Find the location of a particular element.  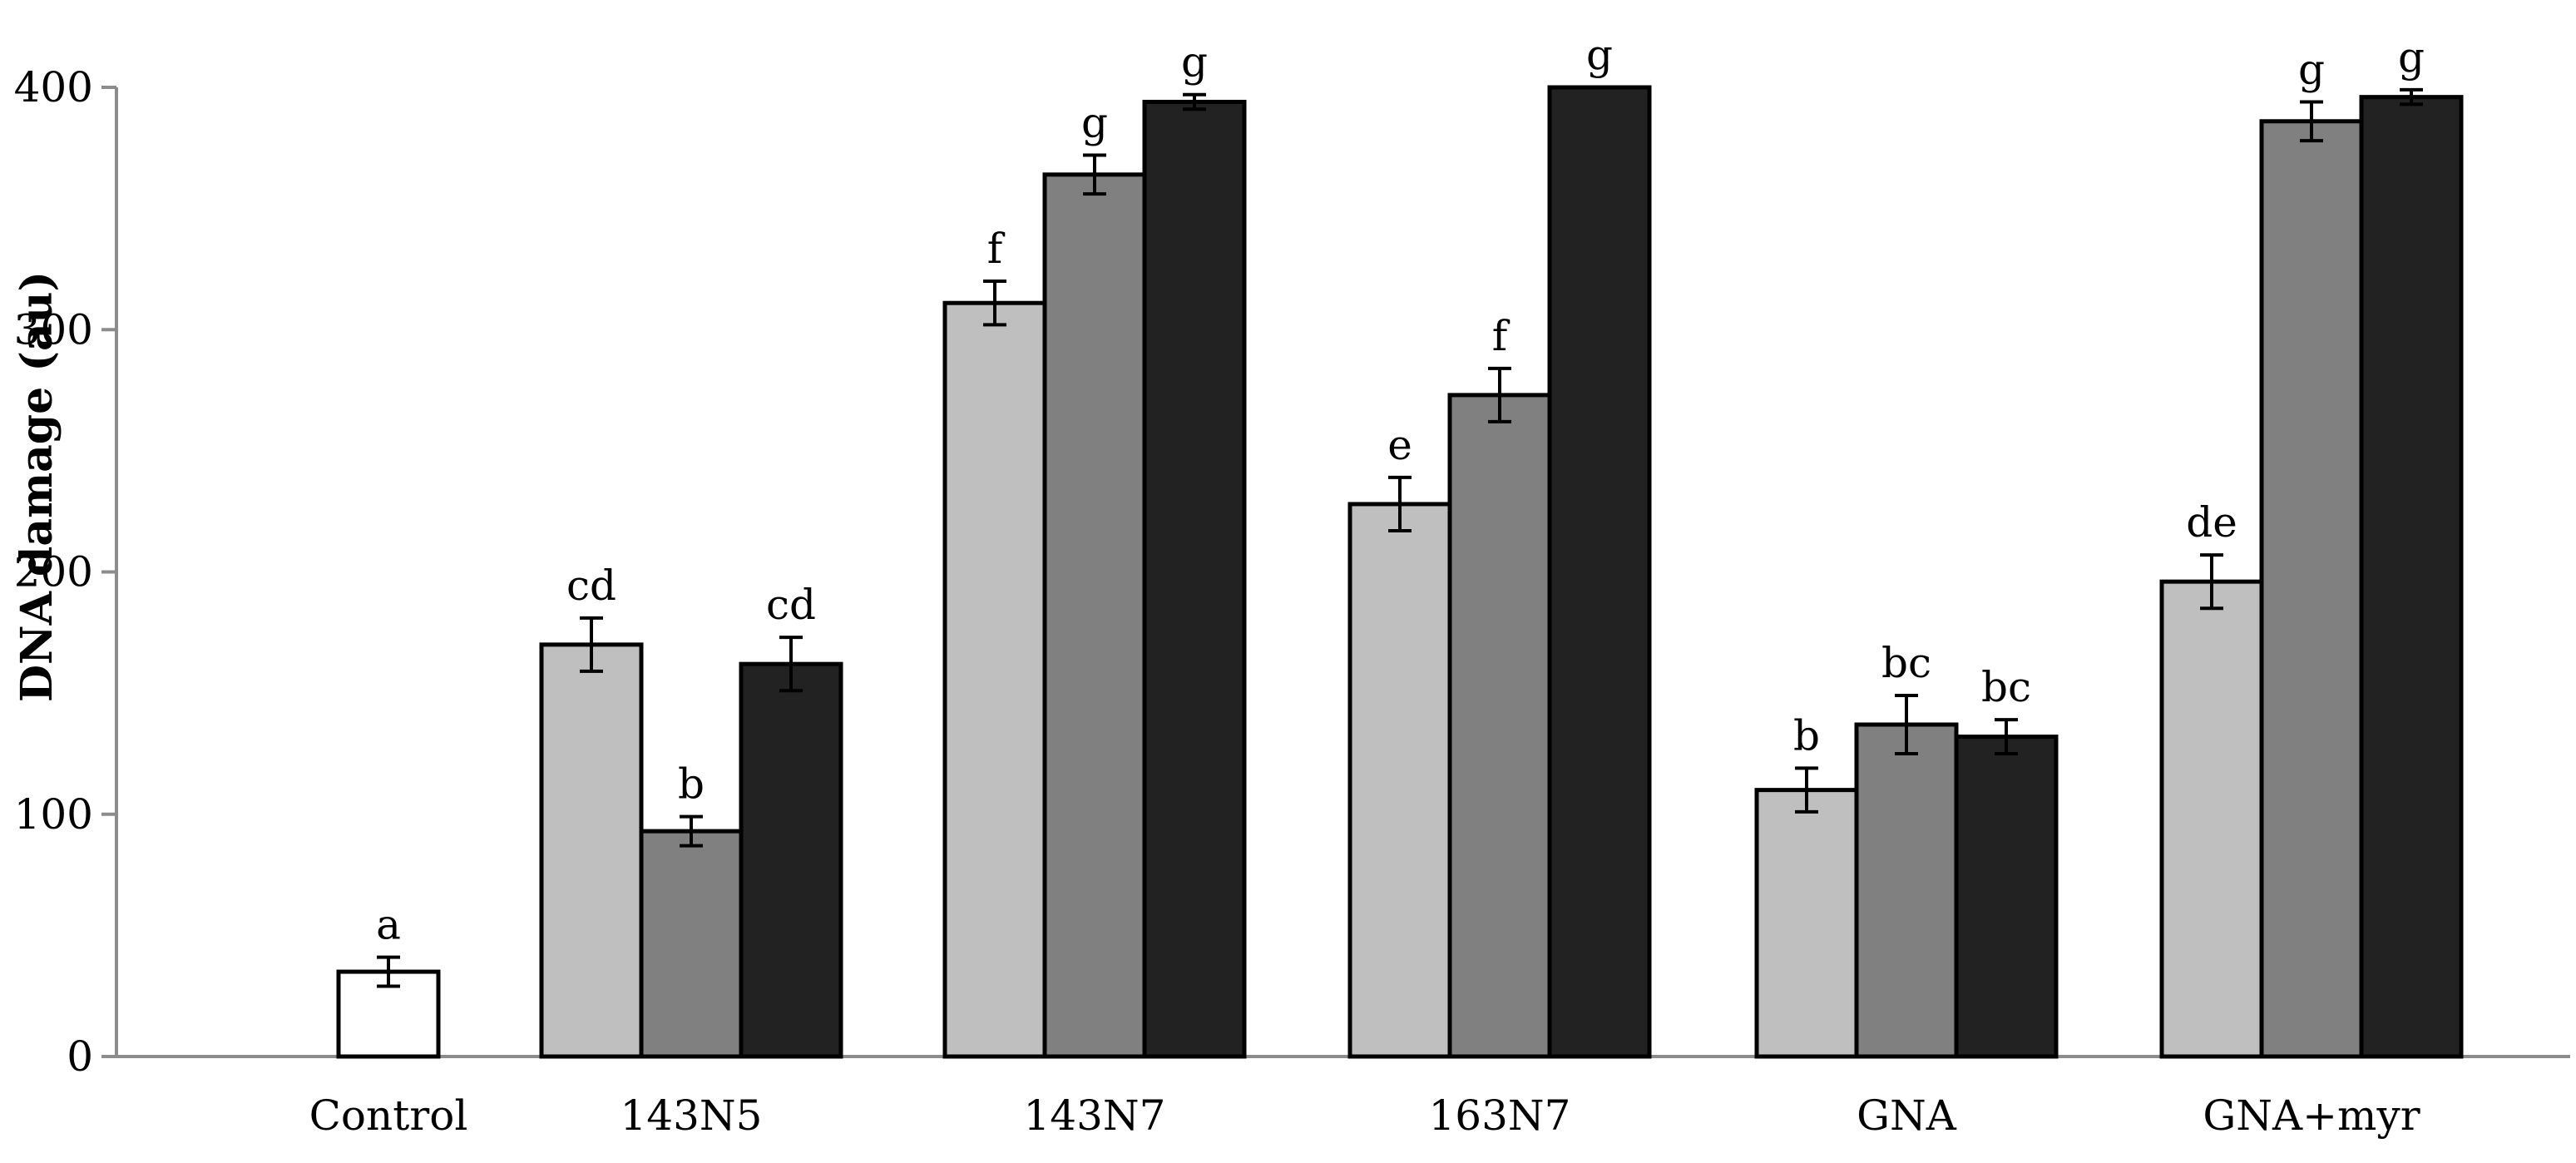

y-tick-label: 0 is located at coordinates (80, 1056).